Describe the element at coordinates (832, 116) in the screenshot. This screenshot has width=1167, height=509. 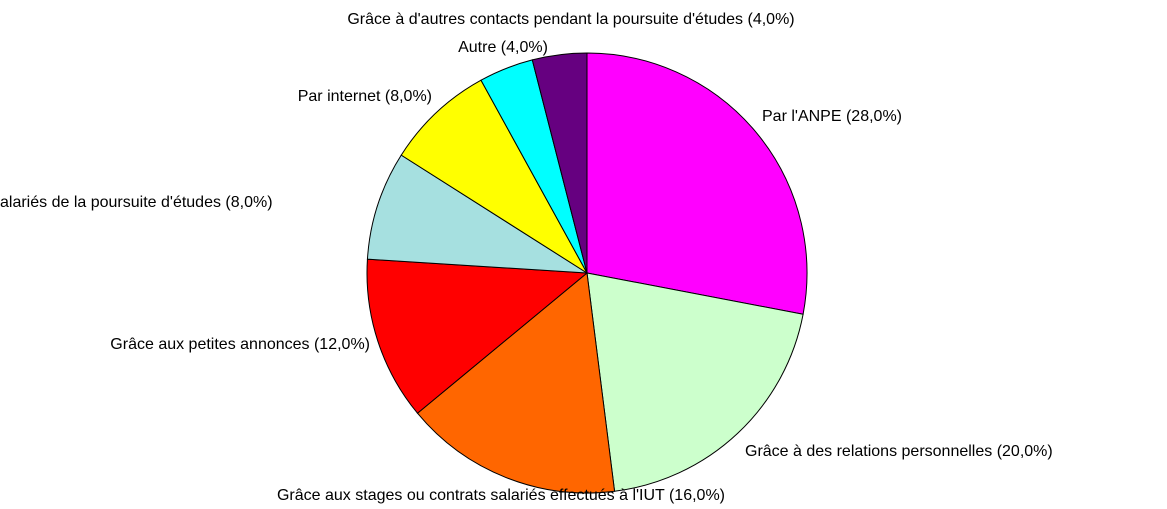
I see `slice-label: Par l'ANPE (28,0%)` at that location.